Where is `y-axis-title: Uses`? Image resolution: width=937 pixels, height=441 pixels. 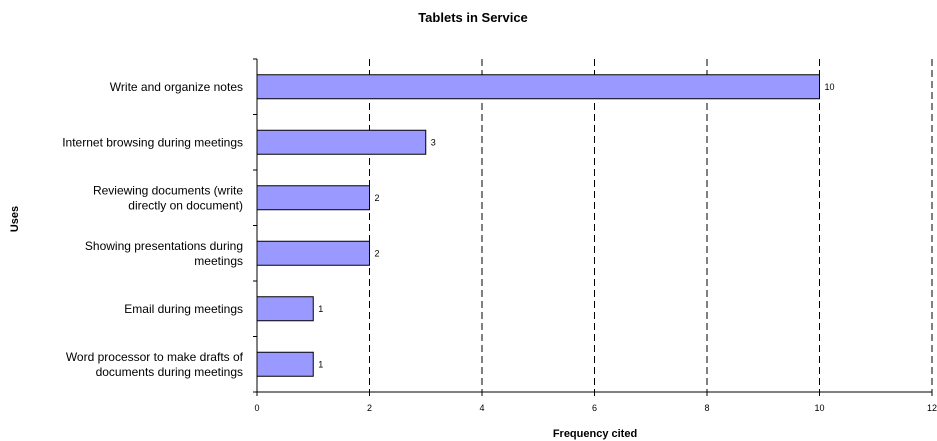 y-axis-title: Uses is located at coordinates (15, 219).